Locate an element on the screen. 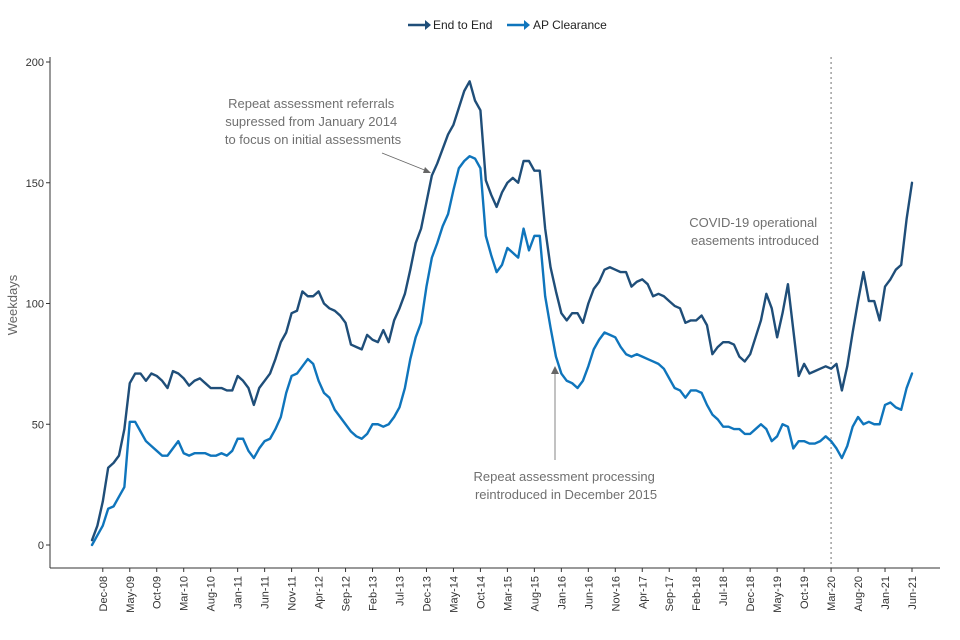 Image resolution: width=960 pixels, height=640 pixels. y-tick-label: 0 is located at coordinates (41, 546).